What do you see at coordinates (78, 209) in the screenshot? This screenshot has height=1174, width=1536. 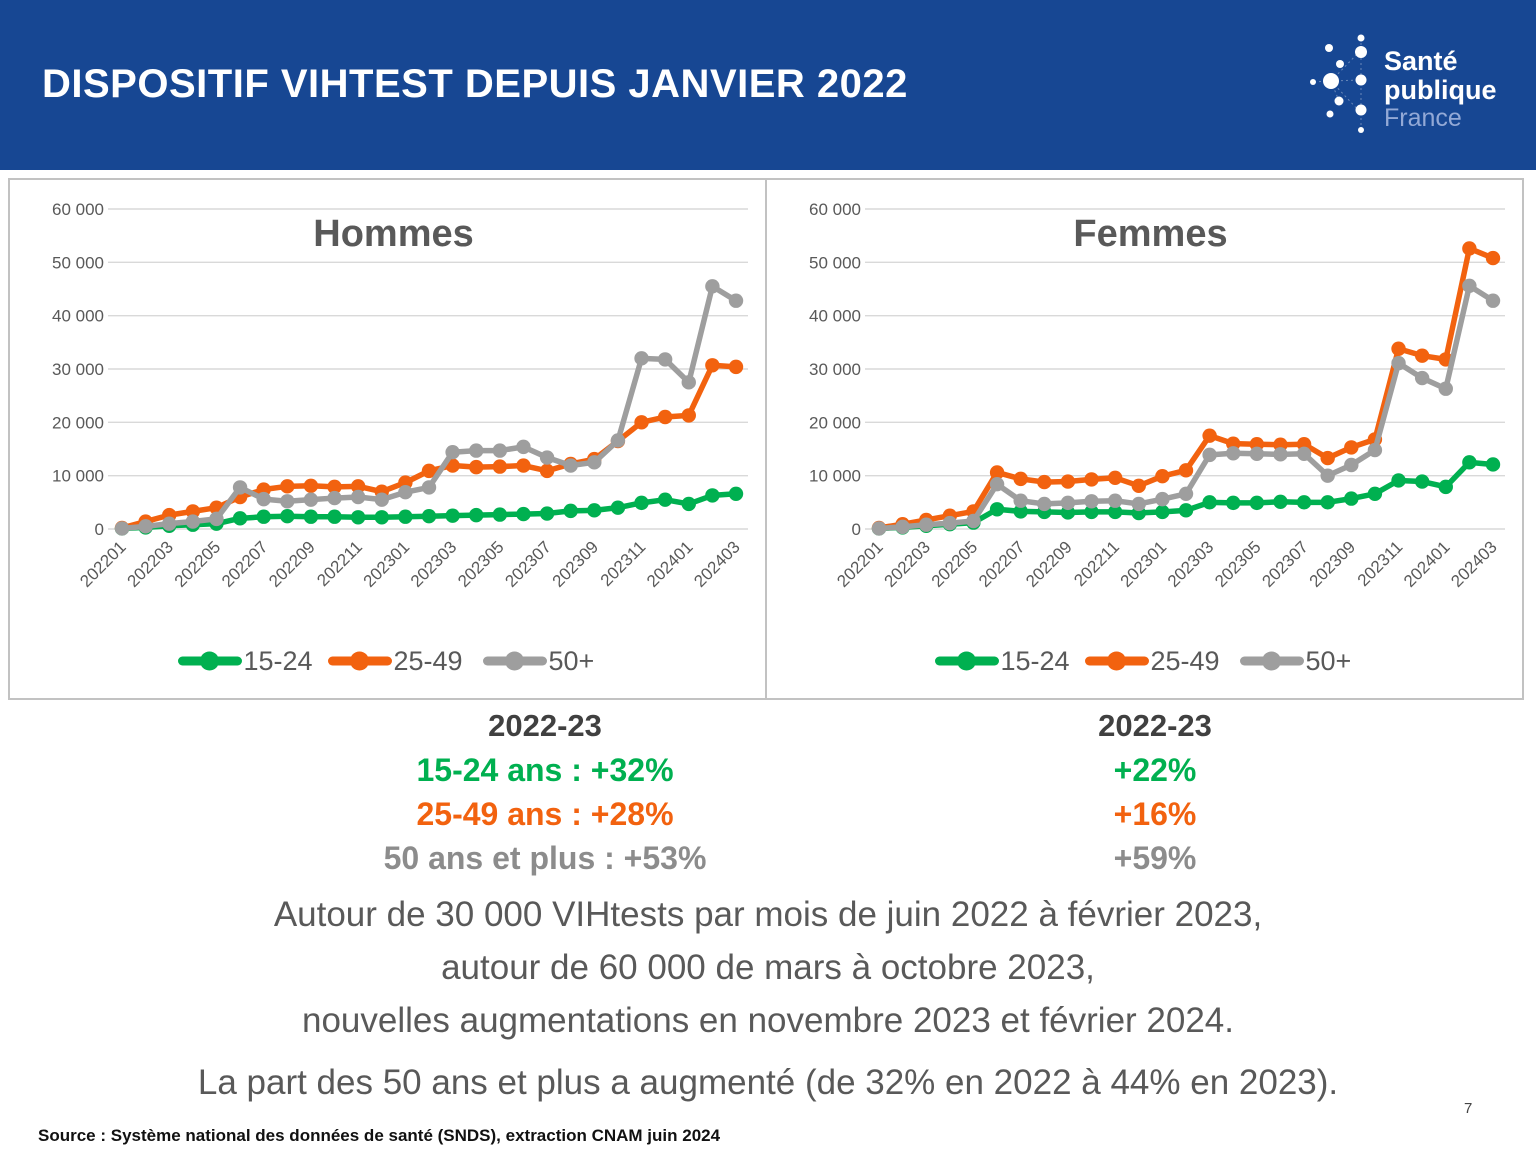 I see `y-tick-label: 60 000` at bounding box center [78, 209].